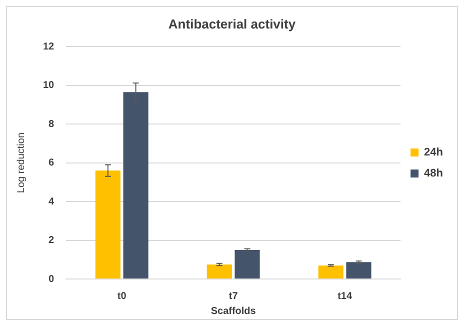 The image size is (464, 327). Describe the element at coordinates (51, 202) in the screenshot. I see `y-tick-label: 4` at that location.